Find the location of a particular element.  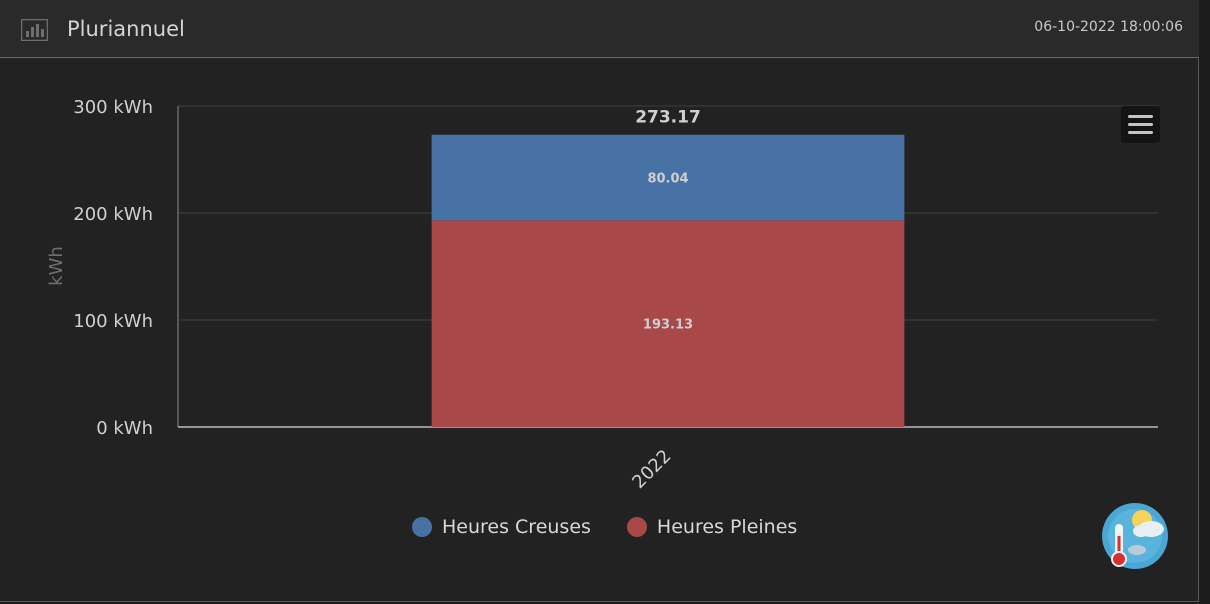

x-tick-label: 2022 is located at coordinates (651, 469).